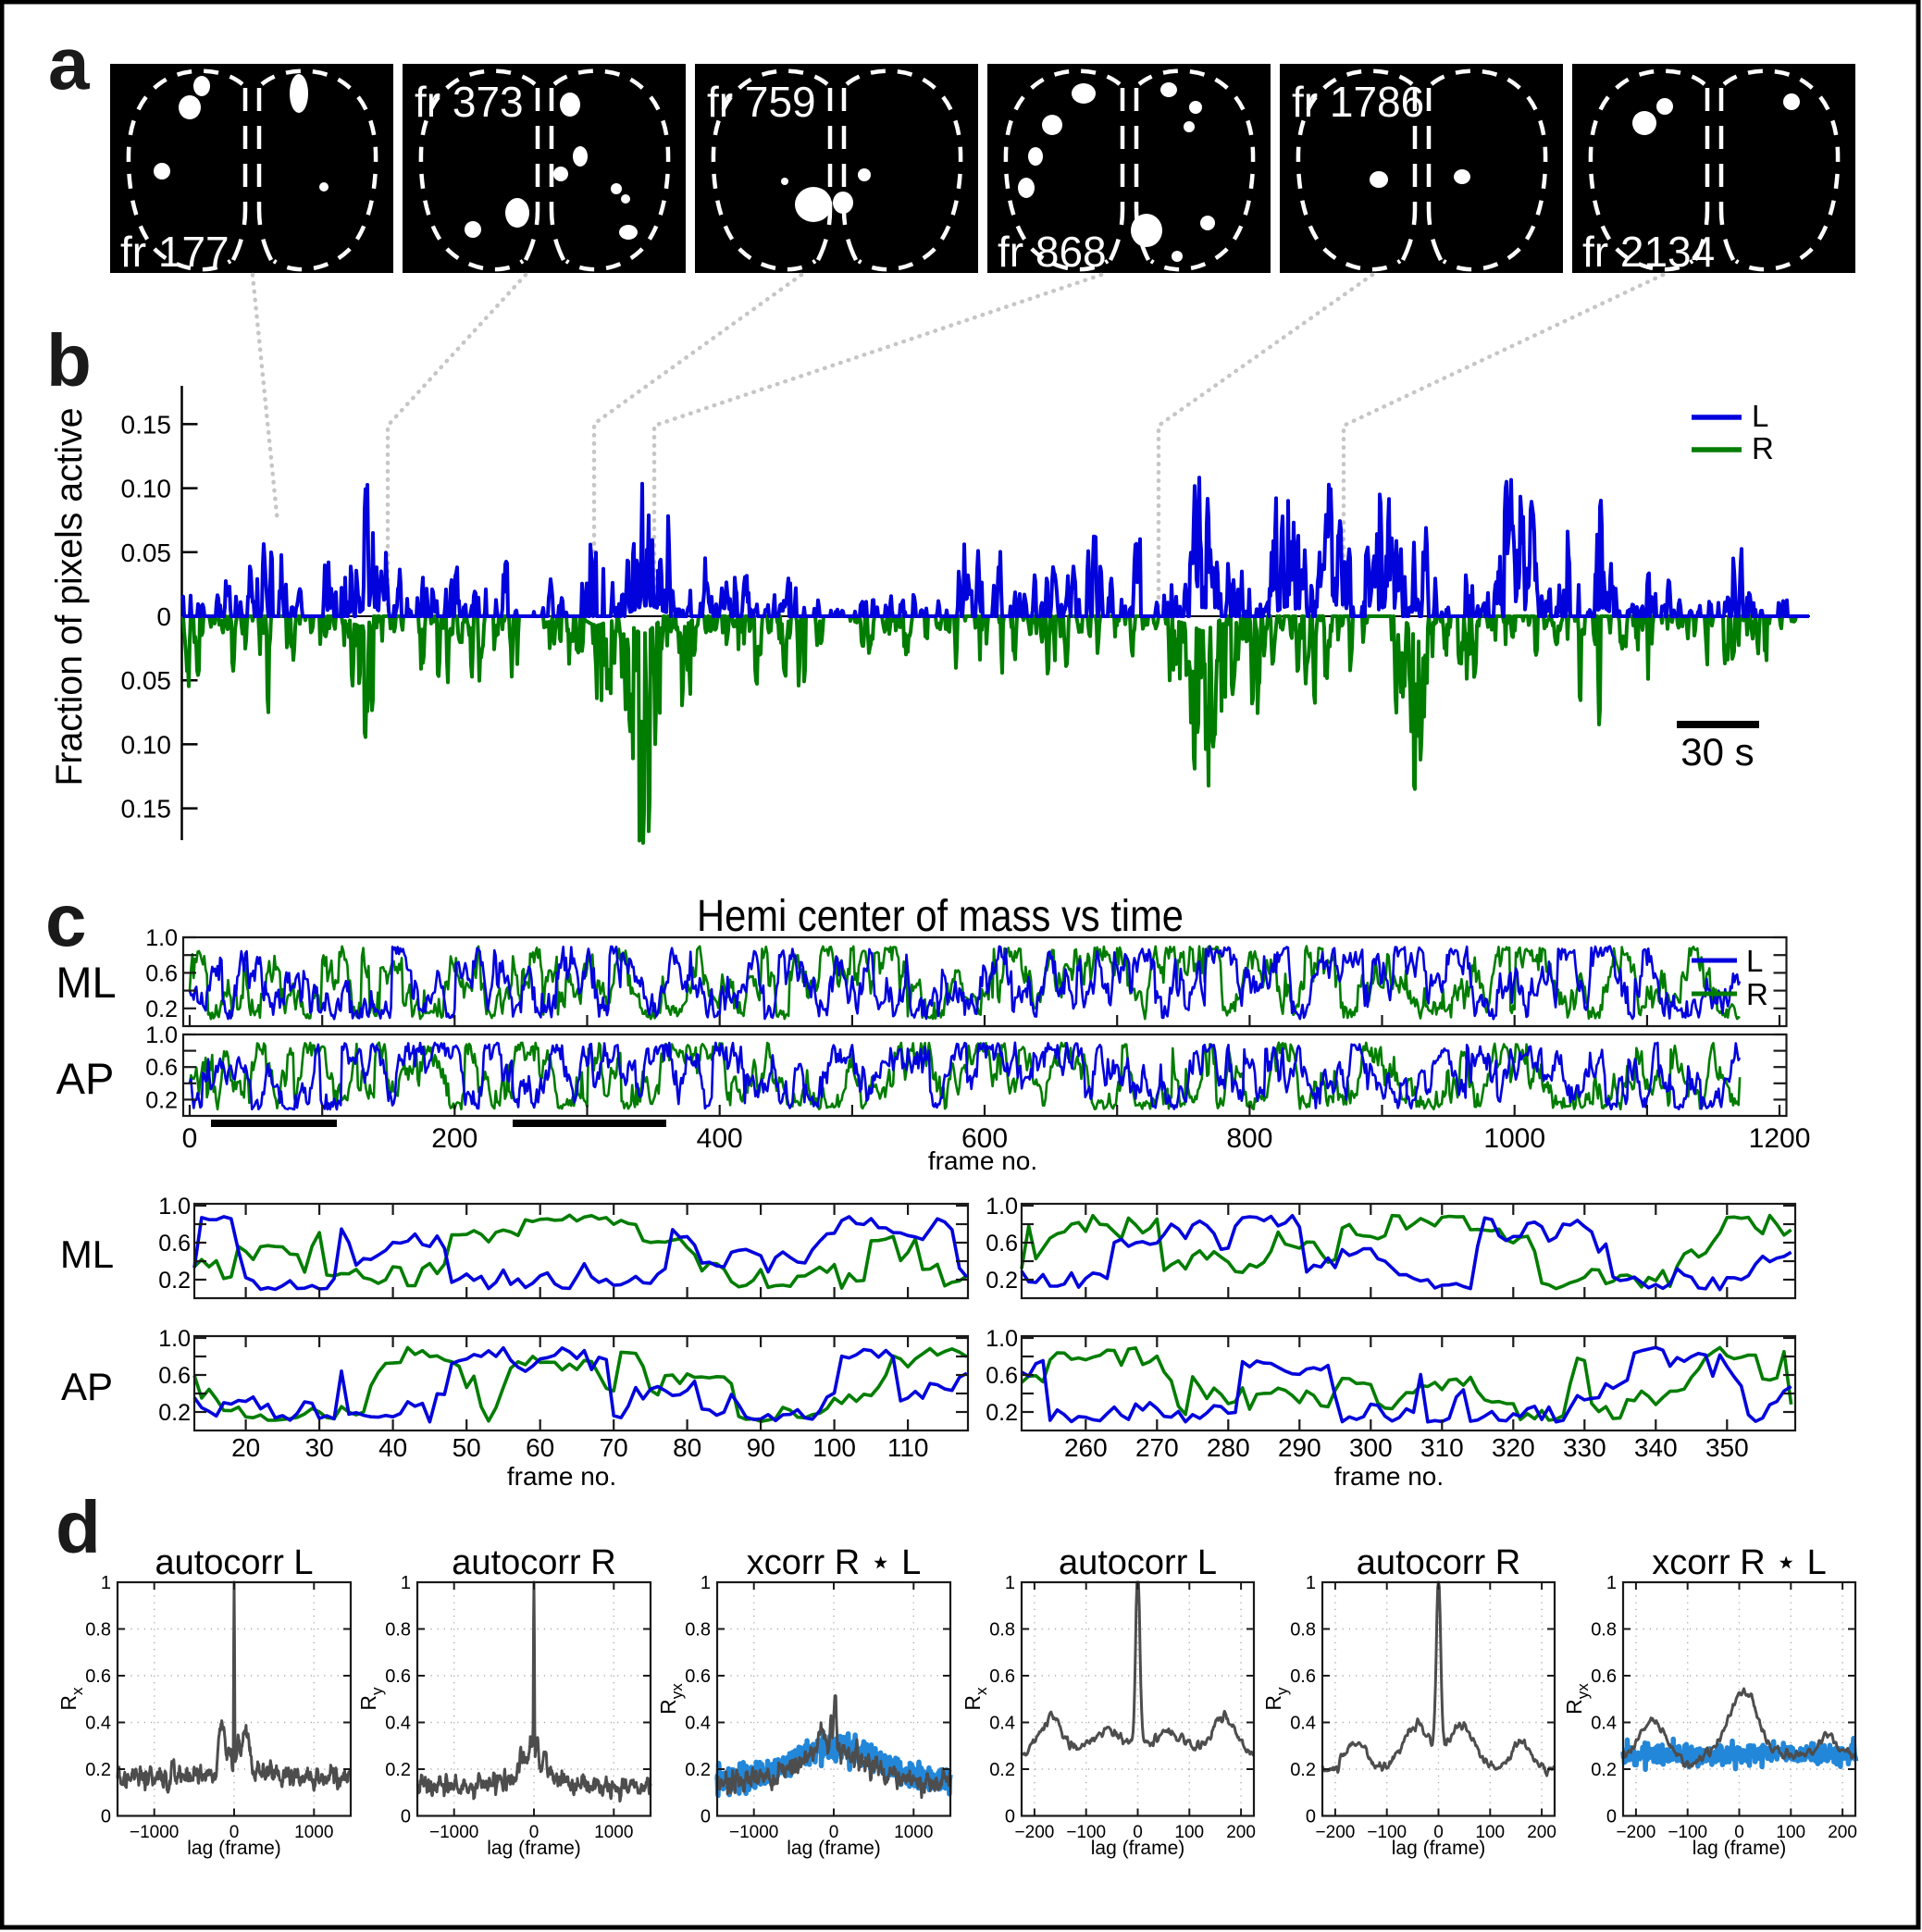  What do you see at coordinates (761, 102) in the screenshot?
I see `svg-text: fr 759` at bounding box center [761, 102].